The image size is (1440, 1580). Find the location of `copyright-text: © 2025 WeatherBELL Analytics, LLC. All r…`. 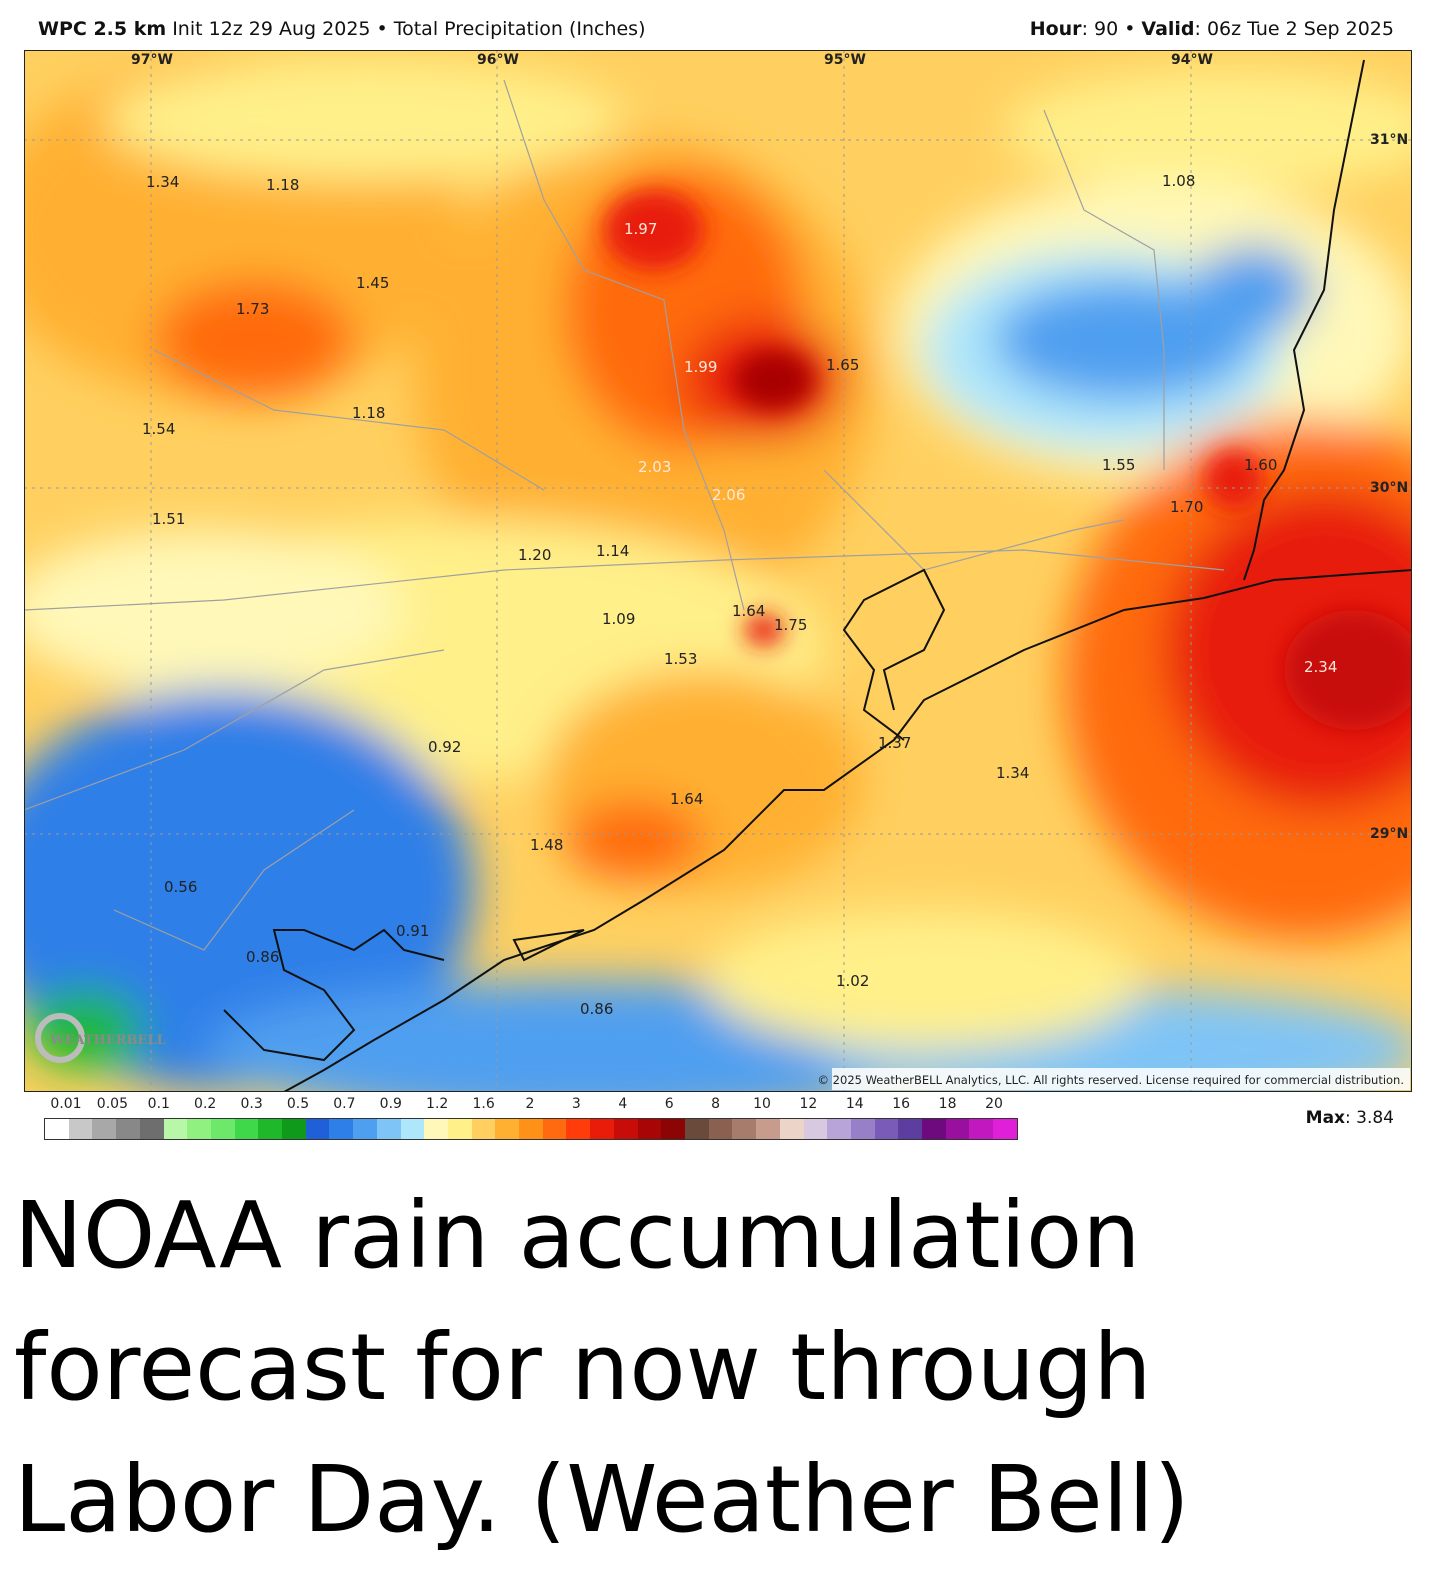

copyright-text: © 2025 WeatherBELL Analytics, LLC. All r… is located at coordinates (1111, 1080).